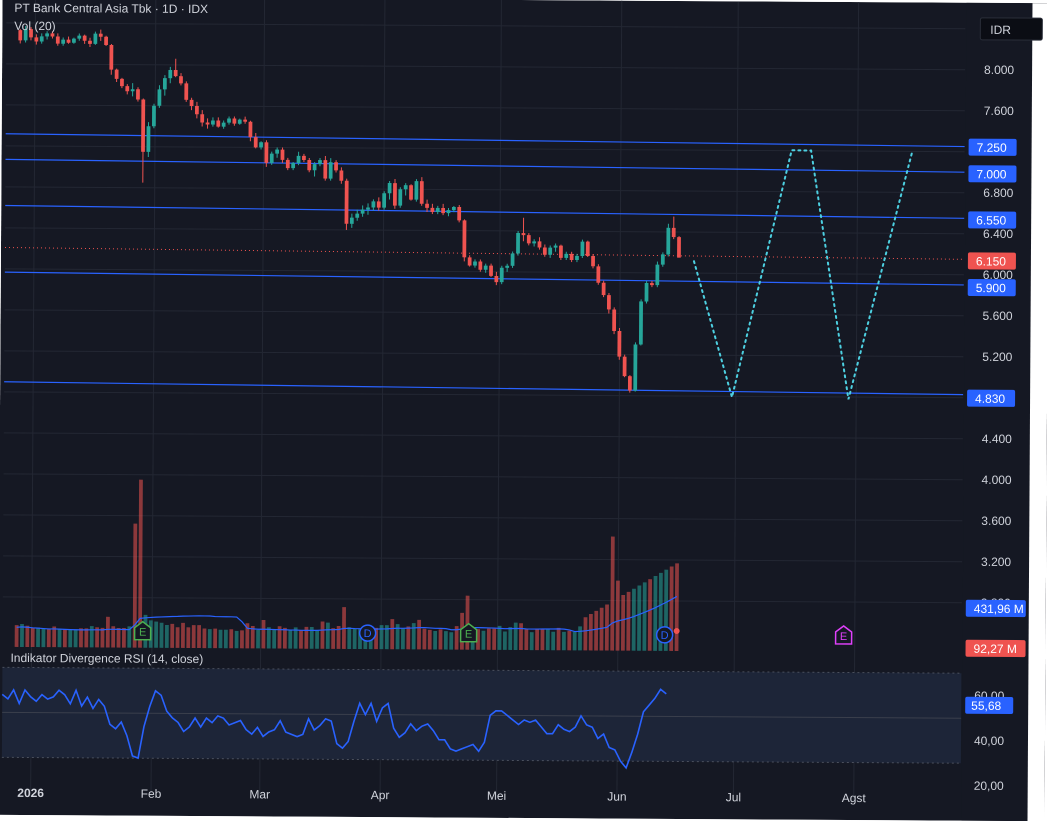 This screenshot has height=821, width=1047. Describe the element at coordinates (996, 562) in the screenshot. I see `price-tick-10: 3.200` at that location.